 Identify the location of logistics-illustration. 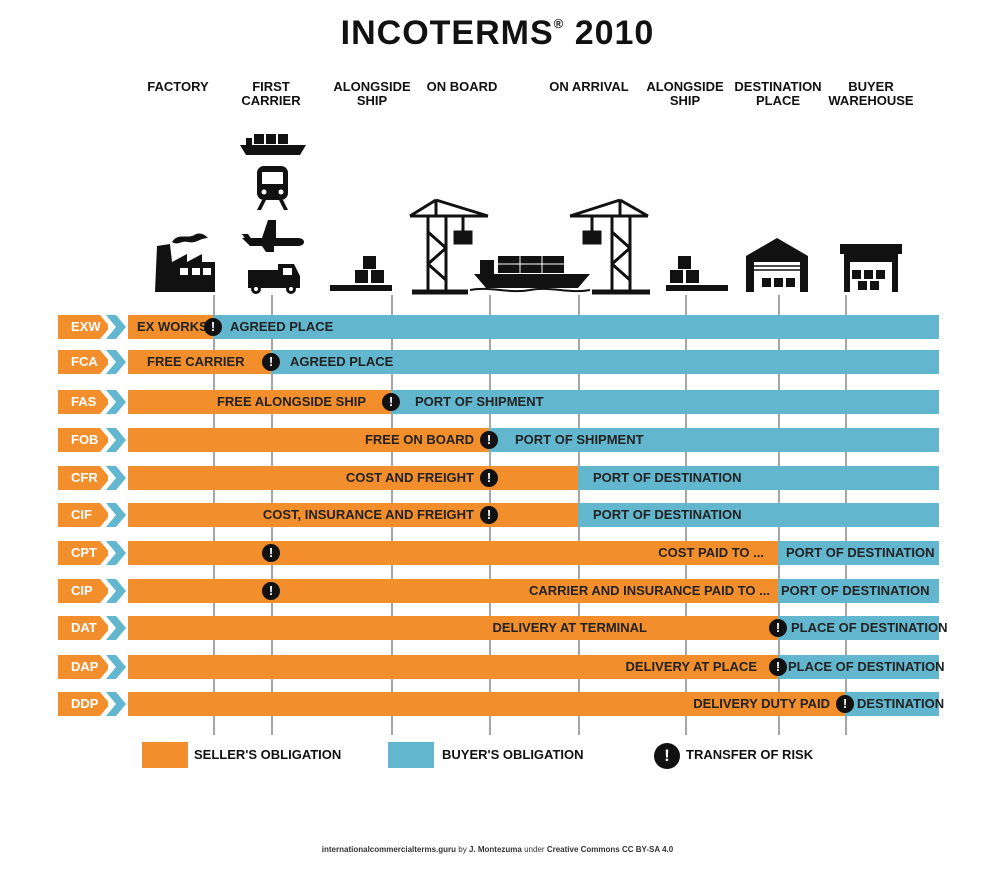
(528, 214).